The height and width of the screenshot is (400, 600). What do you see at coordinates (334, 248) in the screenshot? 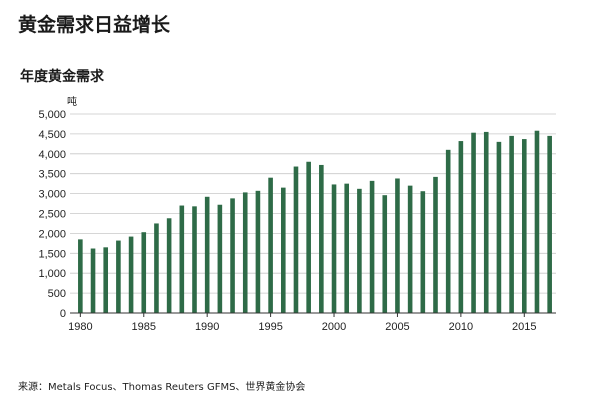
I see `bar-2000` at bounding box center [334, 248].